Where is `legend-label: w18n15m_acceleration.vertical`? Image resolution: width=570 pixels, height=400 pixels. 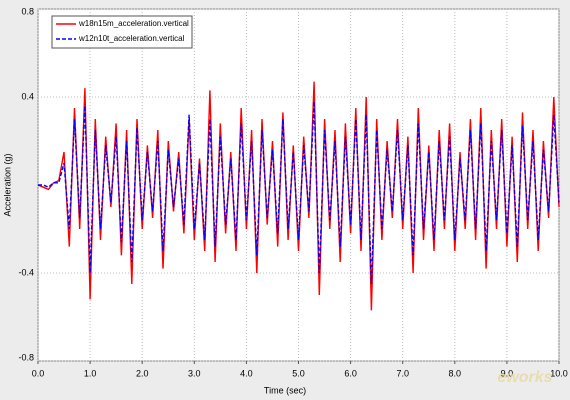 legend-label: w18n15m_acceleration.vertical is located at coordinates (133, 23).